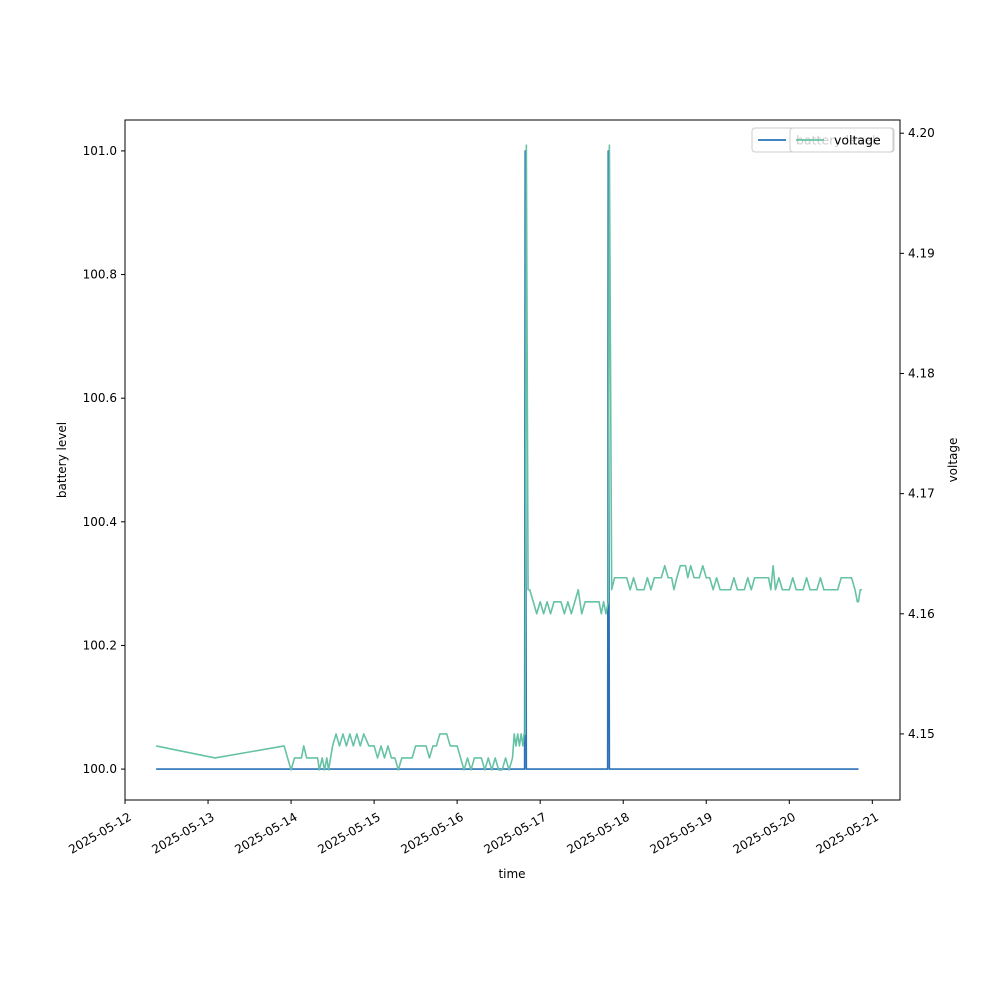 The height and width of the screenshot is (1000, 1000). What do you see at coordinates (511, 874) in the screenshot?
I see `x-axis-title: time` at bounding box center [511, 874].